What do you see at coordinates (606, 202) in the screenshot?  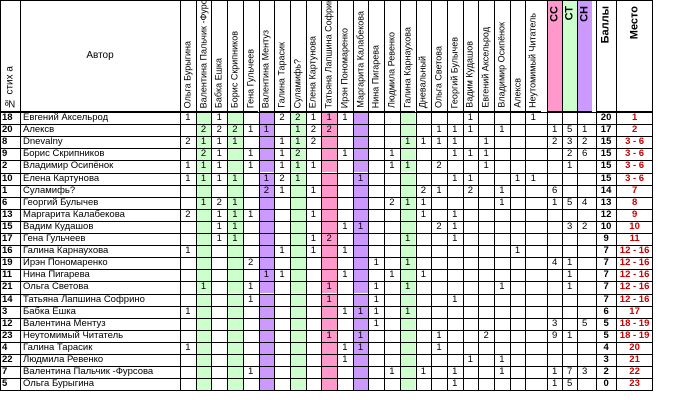 I see `row-score: 13` at bounding box center [606, 202].